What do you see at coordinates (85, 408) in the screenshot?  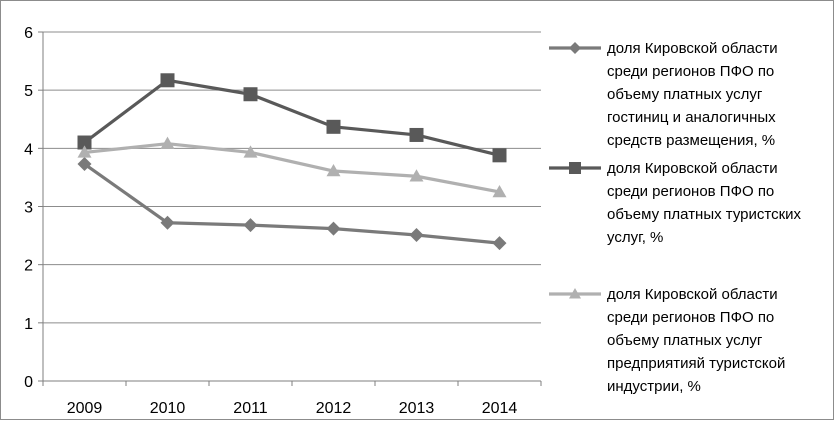 I see `x-tick-label: 2009` at bounding box center [85, 408].